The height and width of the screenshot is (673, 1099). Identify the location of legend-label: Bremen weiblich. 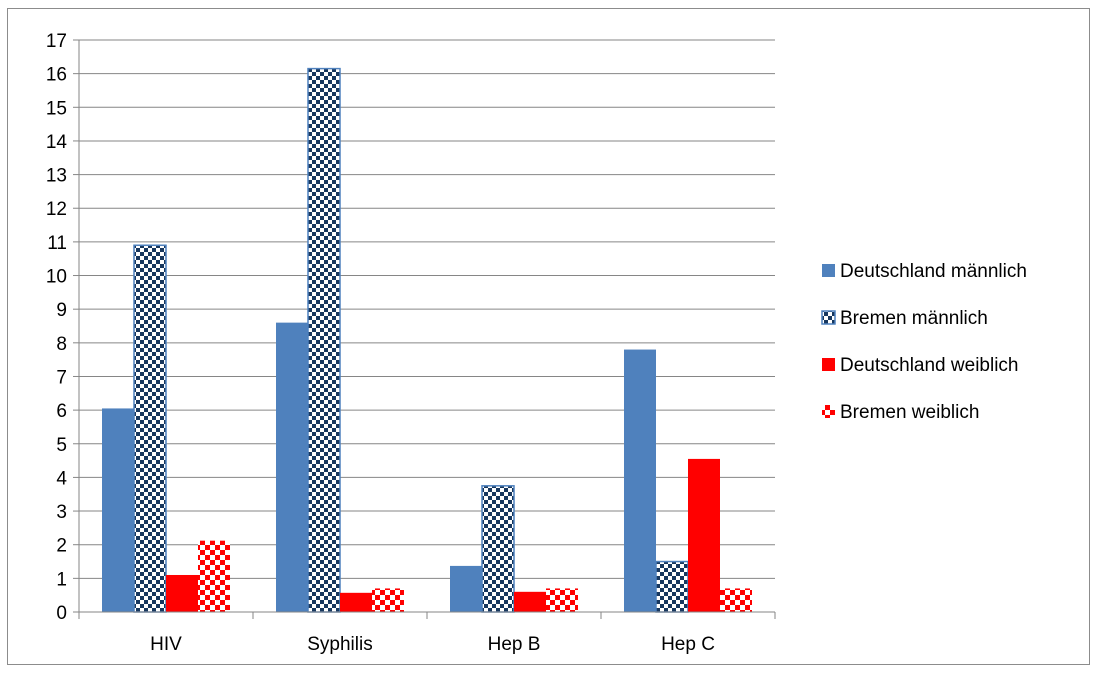
(909, 412).